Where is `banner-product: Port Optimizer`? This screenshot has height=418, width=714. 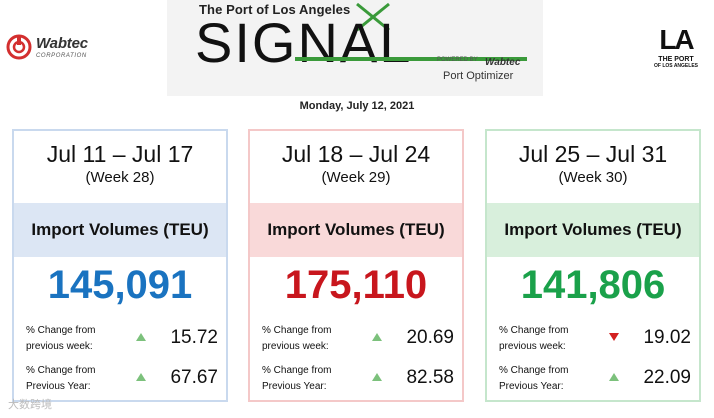 banner-product: Port Optimizer is located at coordinates (478, 76).